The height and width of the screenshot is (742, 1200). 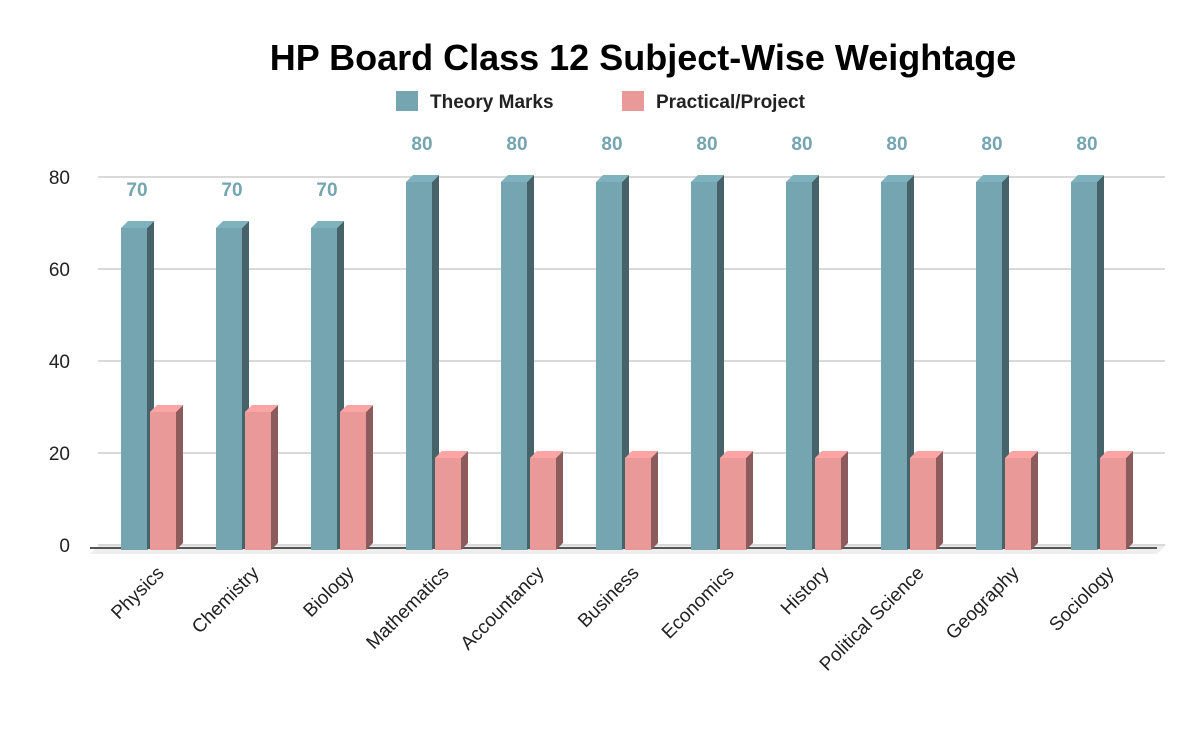 I want to click on legend-label-1: Practical/Project, so click(x=731, y=102).